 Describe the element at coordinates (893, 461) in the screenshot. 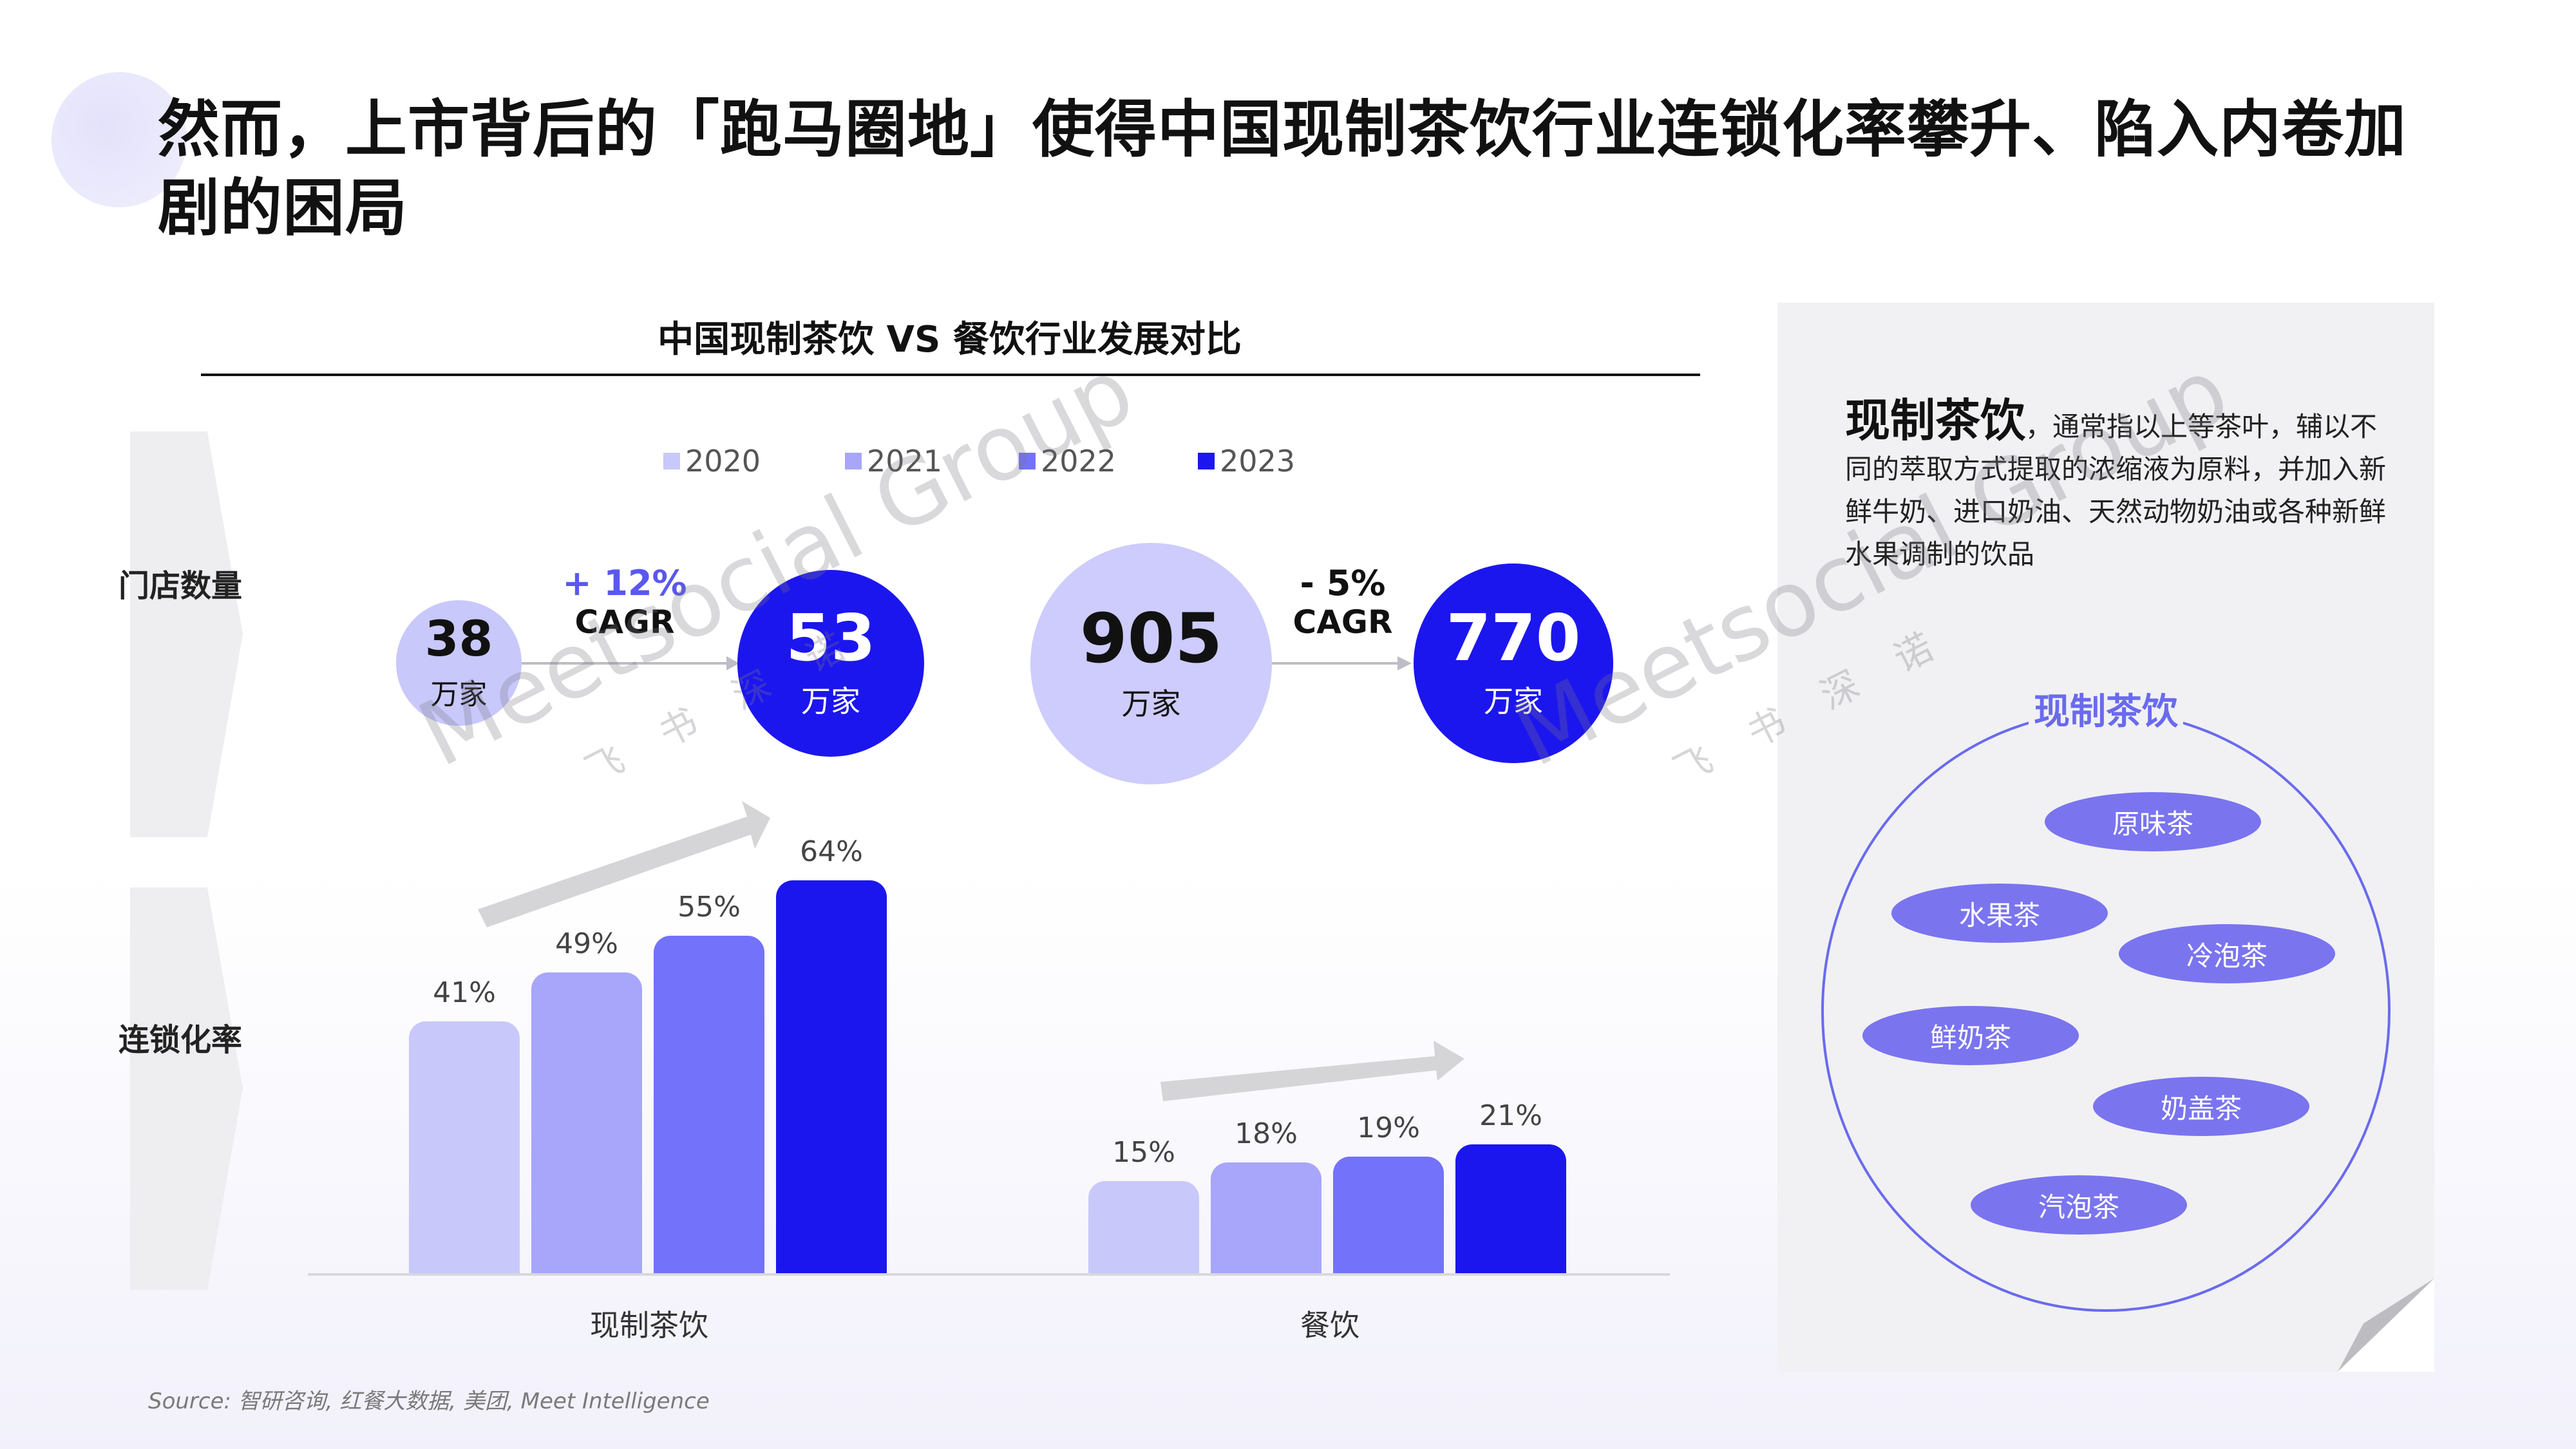

I see `legend-item-2021: 2021` at that location.